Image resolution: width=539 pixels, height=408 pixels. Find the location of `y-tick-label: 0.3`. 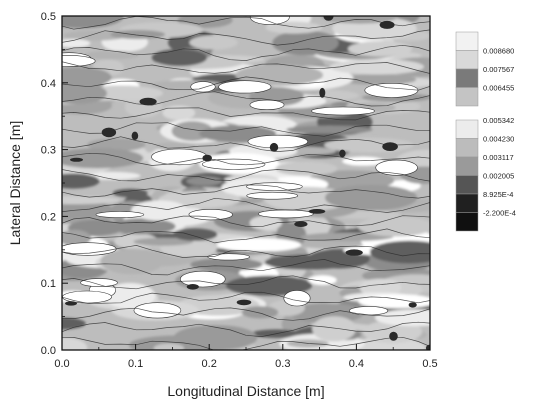

y-tick-label: 0.3 is located at coordinates (48, 151).